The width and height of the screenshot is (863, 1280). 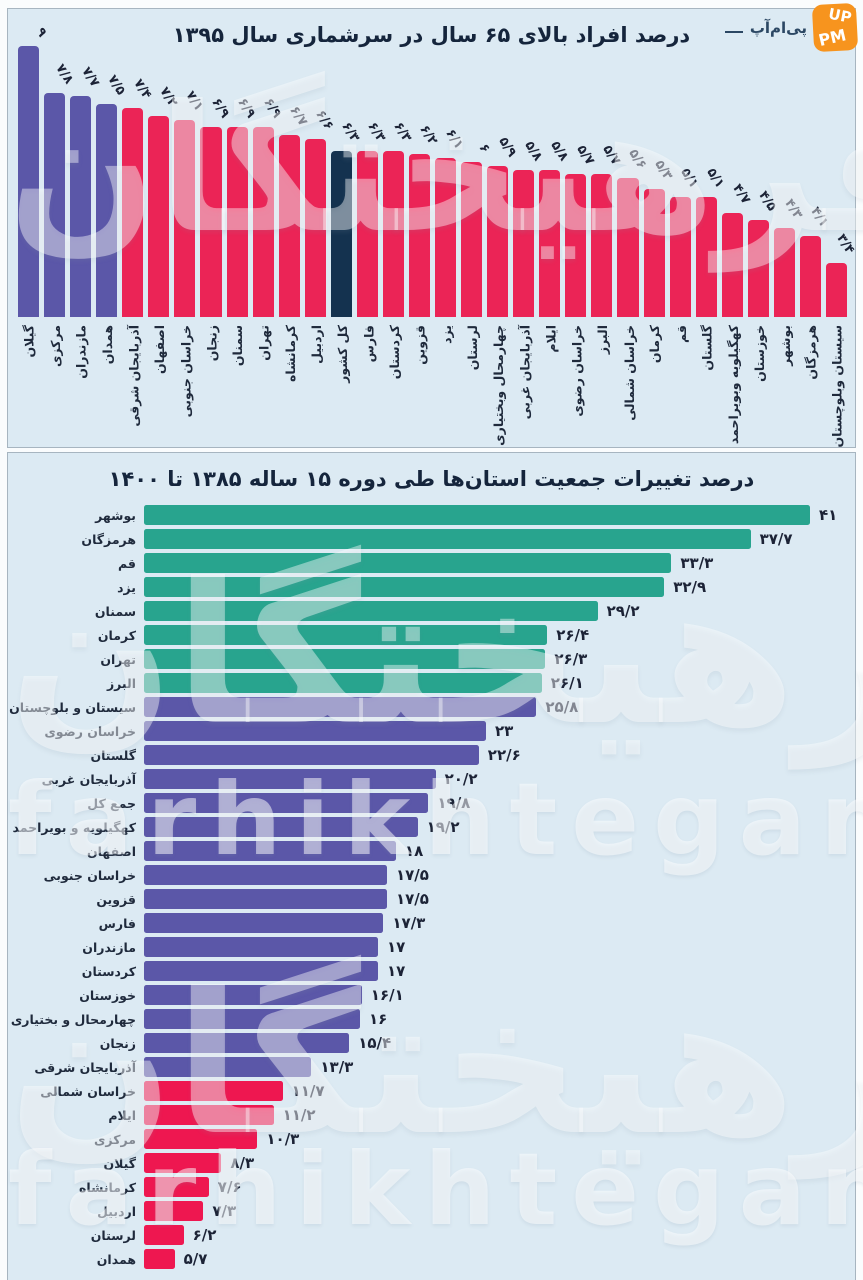 What do you see at coordinates (554, 228) in the screenshot?
I see `bar-group: ۵/۸ ایلام` at bounding box center [554, 228].